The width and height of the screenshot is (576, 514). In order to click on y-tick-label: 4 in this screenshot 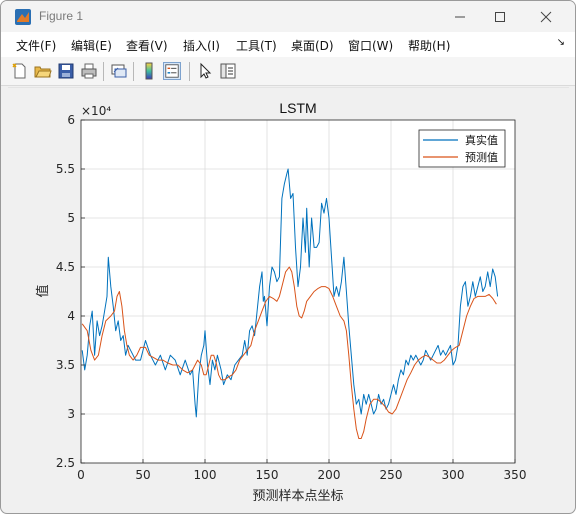, I will do `click(71, 316)`.